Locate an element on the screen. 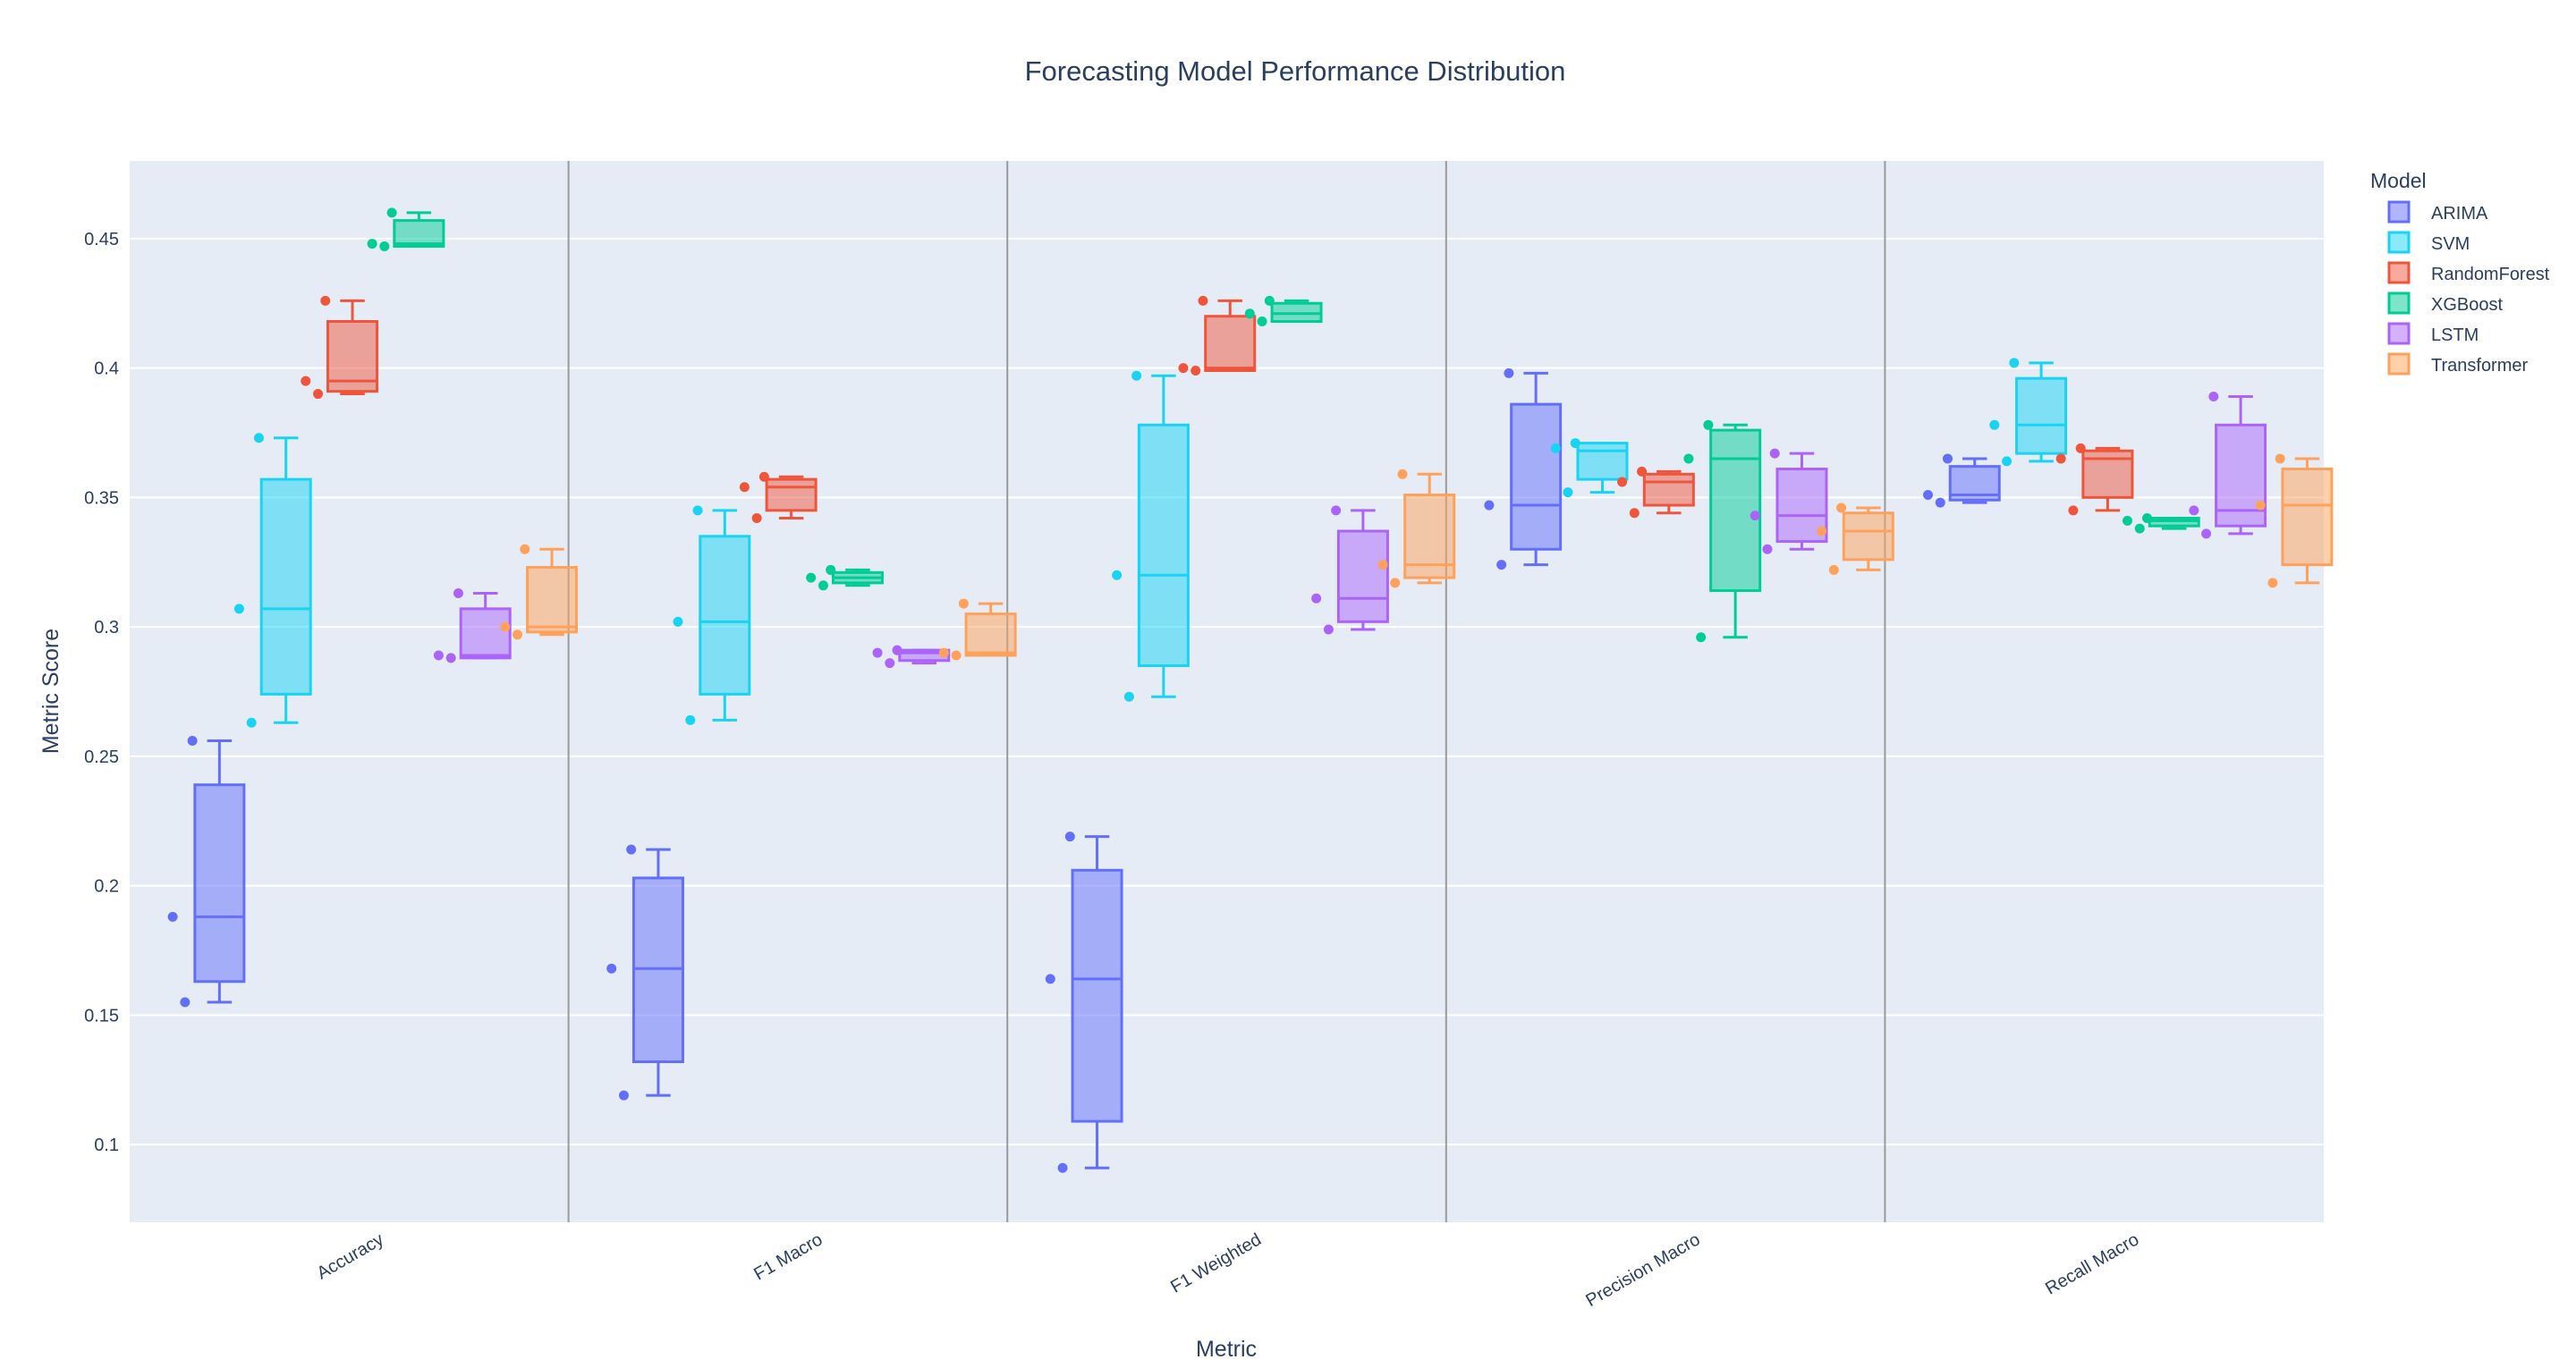  series-LSTM is located at coordinates (1350, 530).